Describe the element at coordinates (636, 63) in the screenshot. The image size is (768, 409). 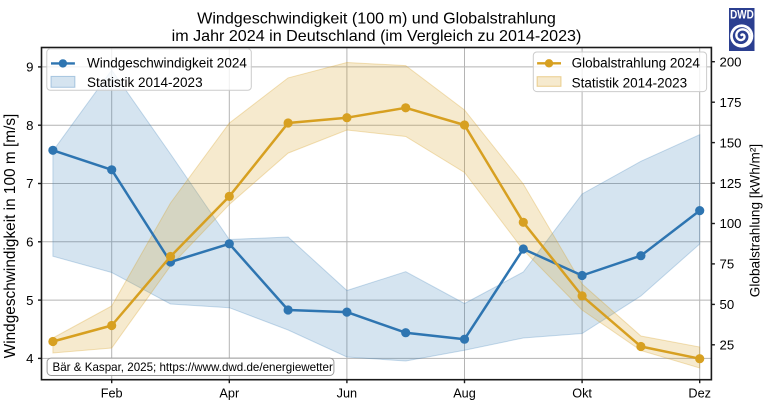
I see `svg-text: Globalstrahlung 2024` at that location.